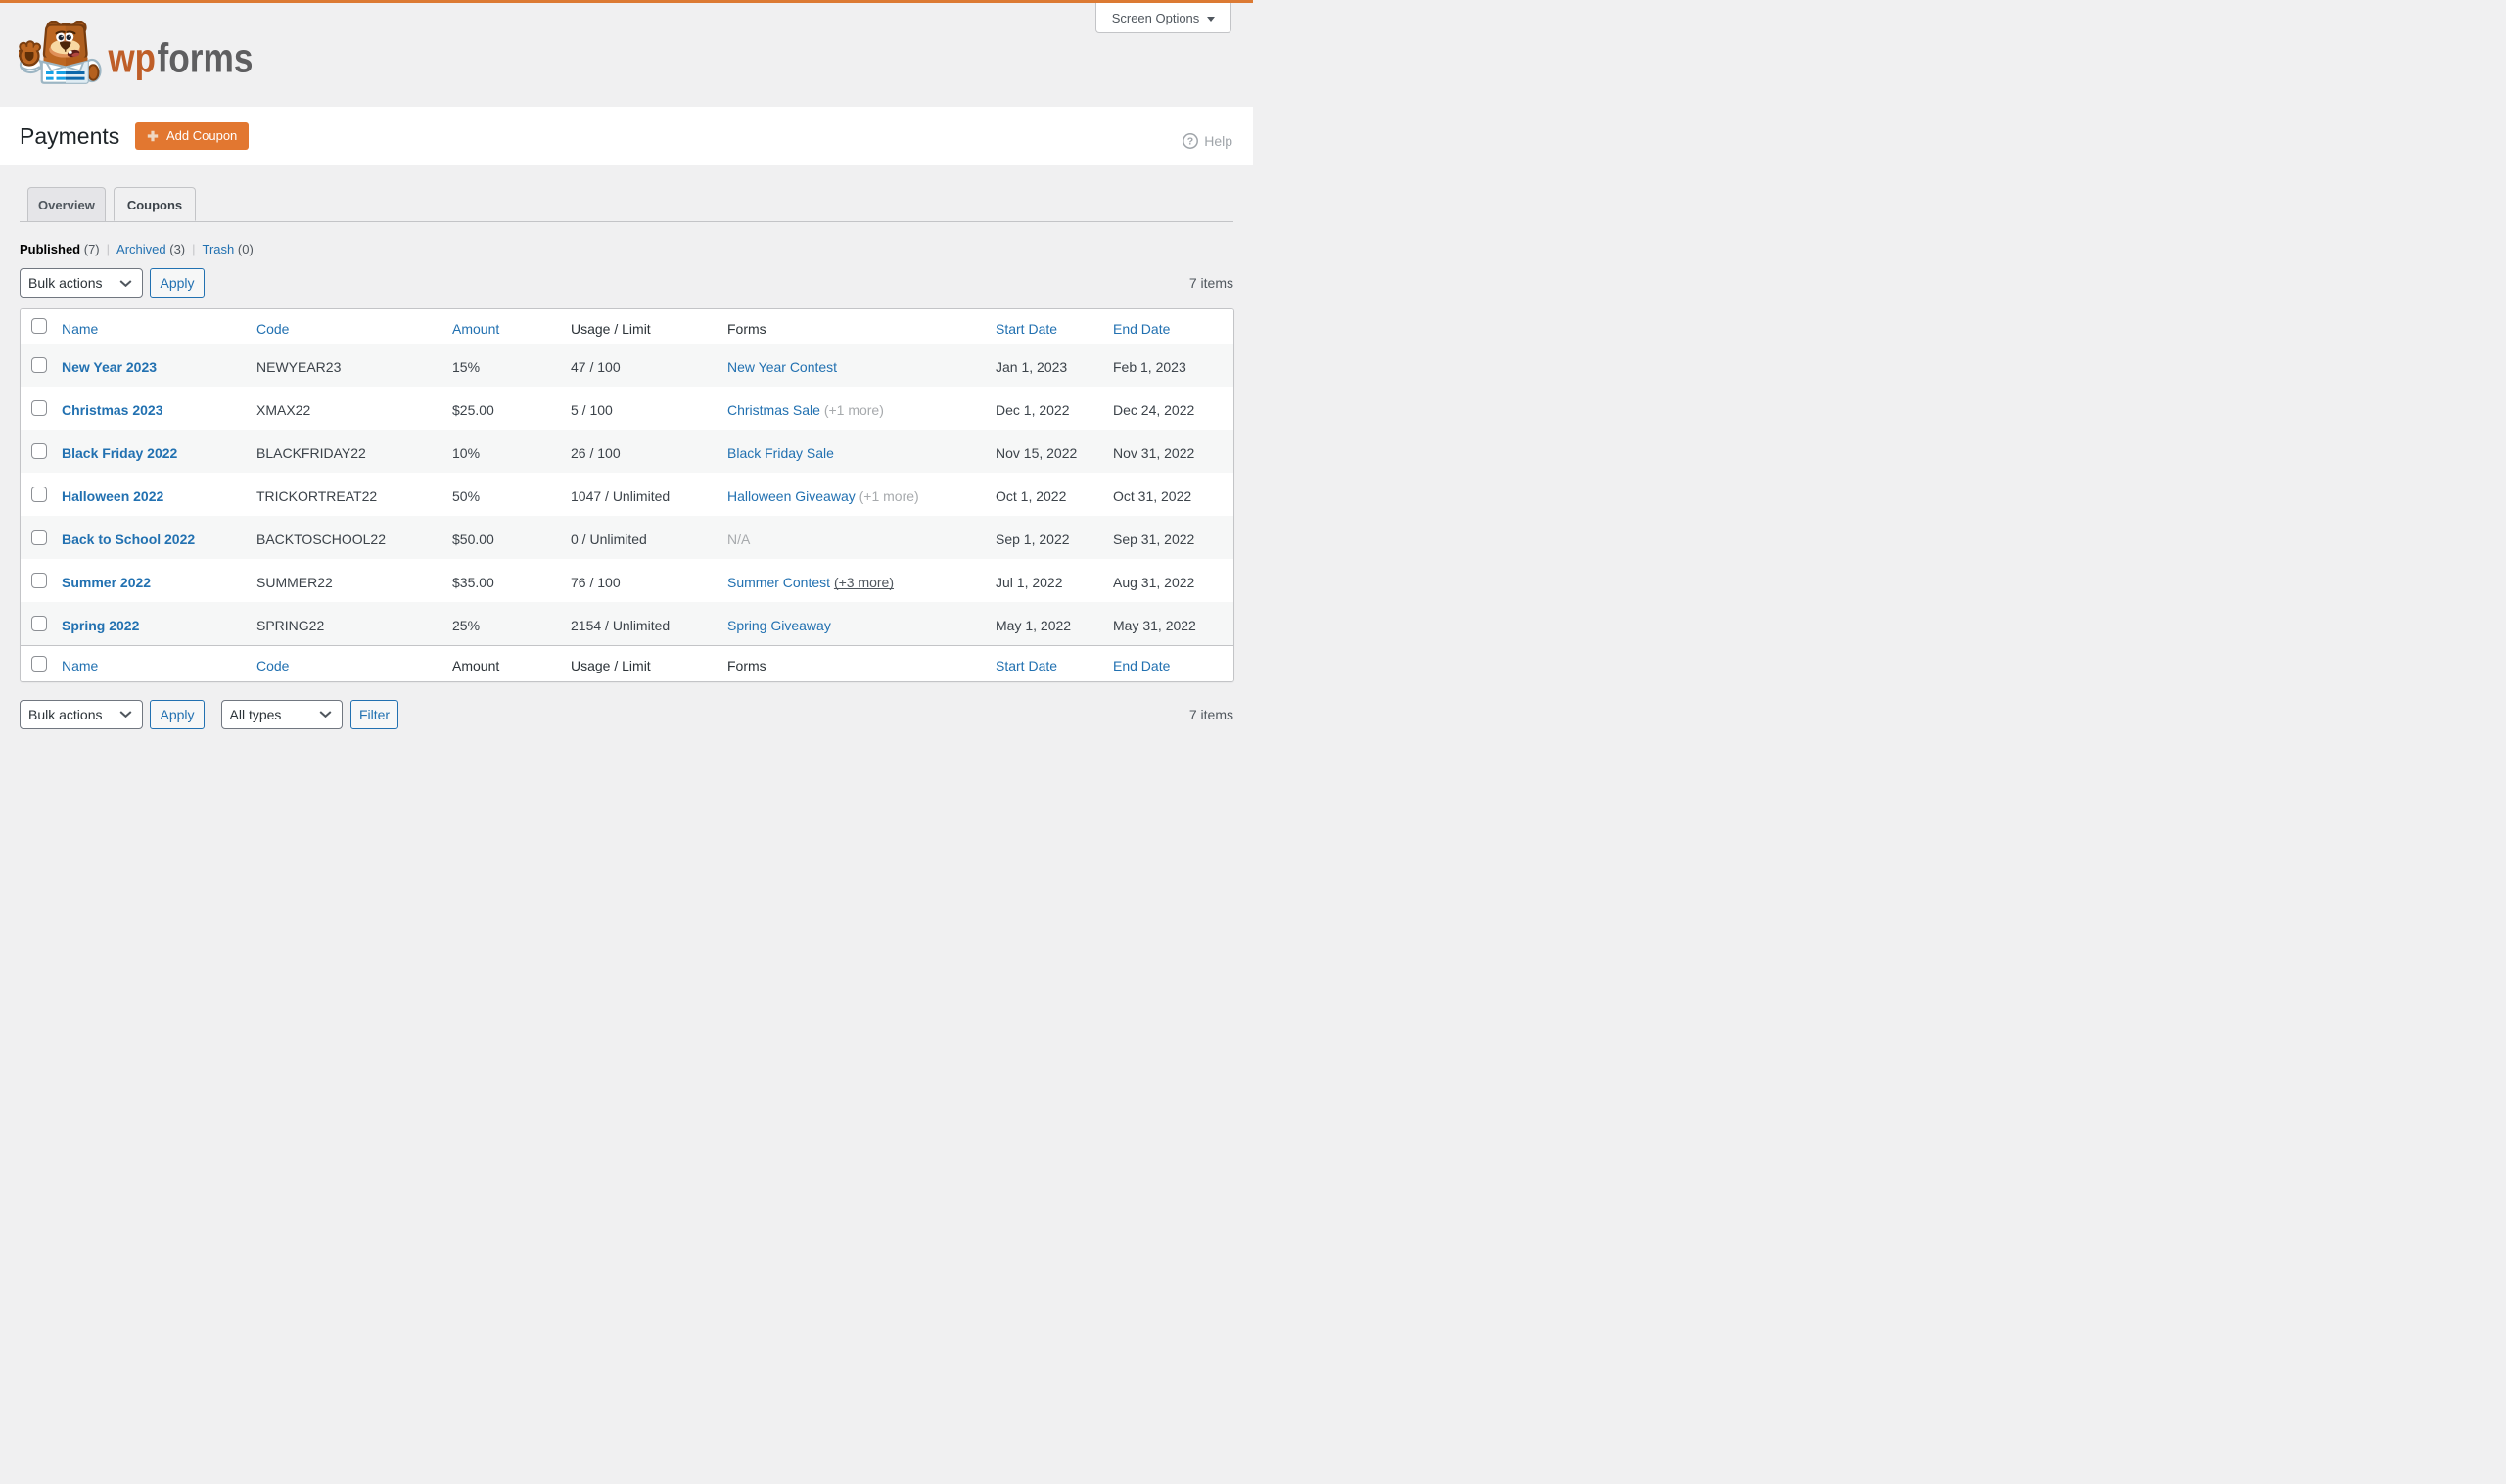 The width and height of the screenshot is (2506, 1484). I want to click on svg-text: forms, so click(206, 58).